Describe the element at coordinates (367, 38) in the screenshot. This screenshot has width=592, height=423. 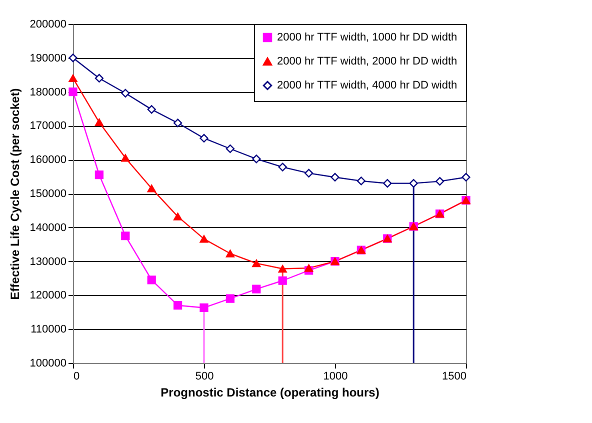
I see `legend-label: 2000 hr TTF width, 1000 hr DD width` at that location.